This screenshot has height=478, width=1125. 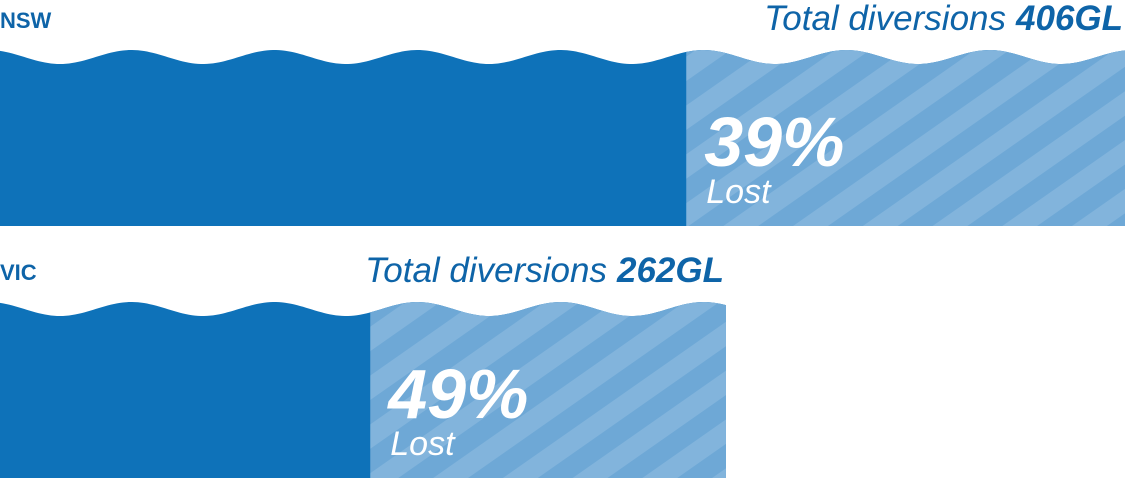 I want to click on total-value: 406GL, so click(x=1069, y=19).